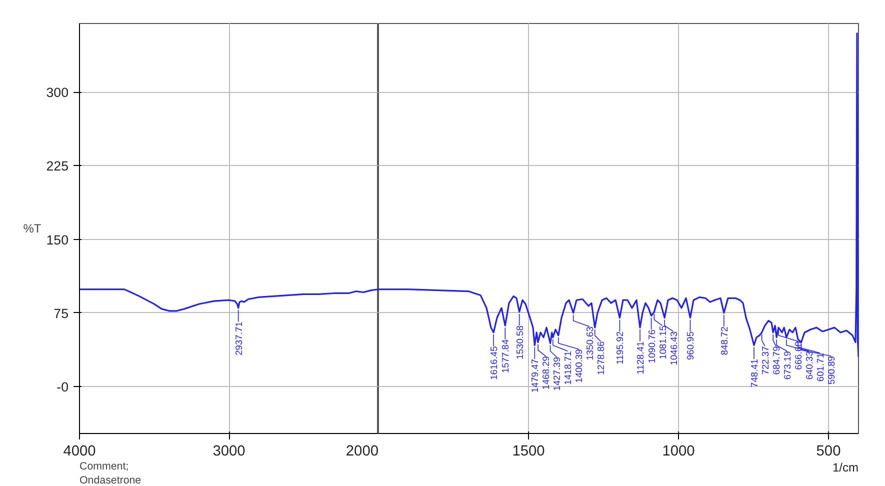 The image size is (885, 486). Describe the element at coordinates (57, 240) in the screenshot. I see `y-tick-label: 150` at that location.